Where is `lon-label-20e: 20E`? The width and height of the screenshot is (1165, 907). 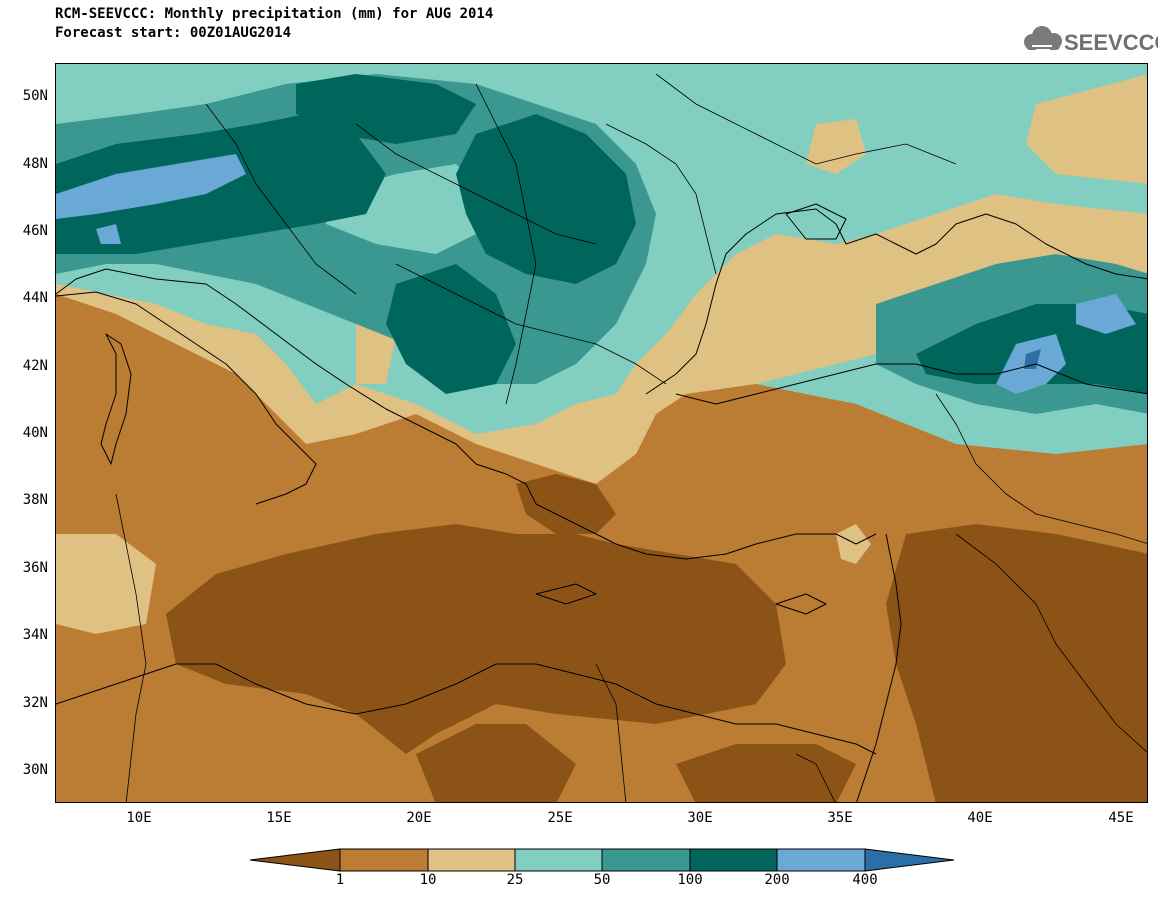
lon-label-20e: 20E is located at coordinates (419, 818).